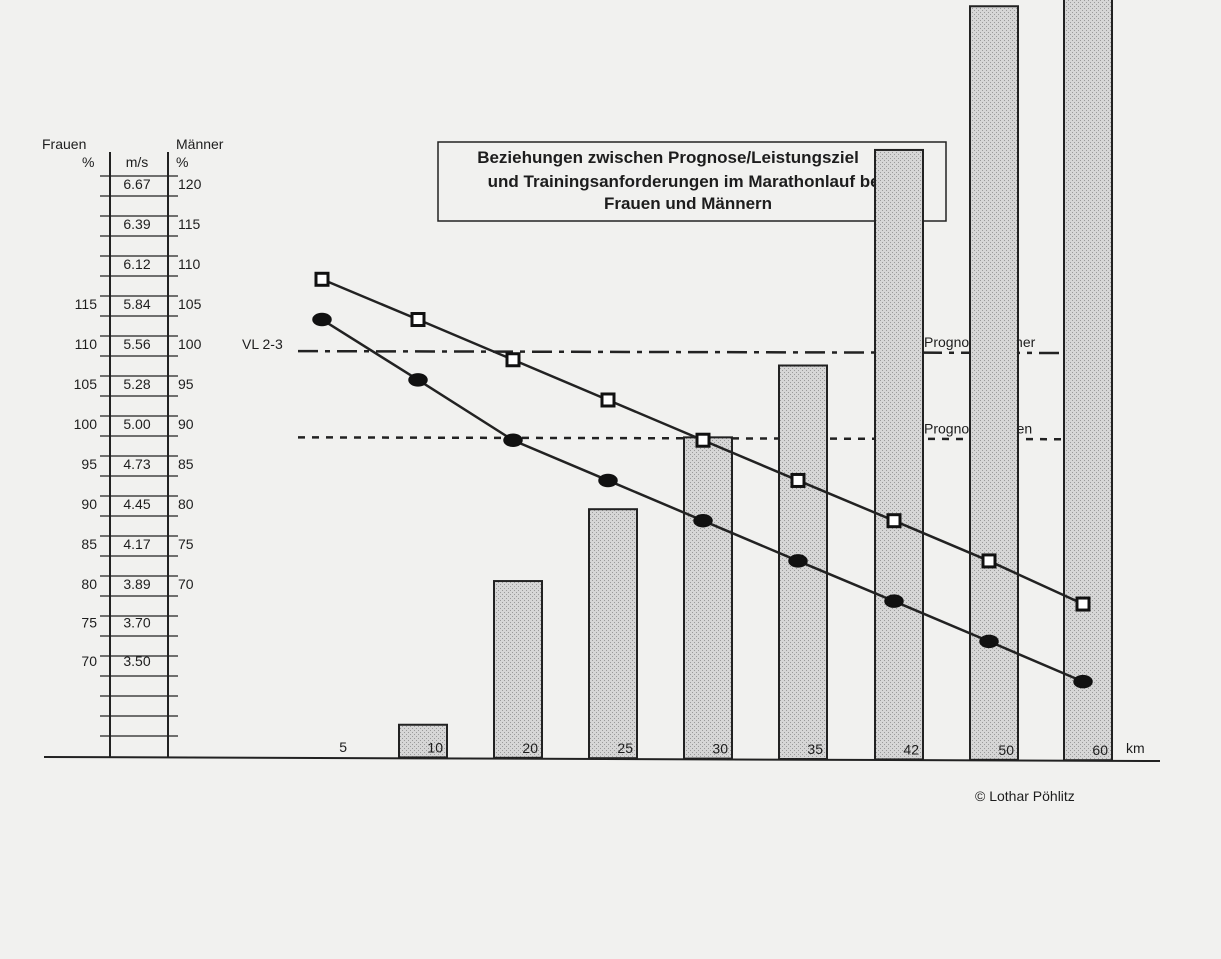 The height and width of the screenshot is (959, 1221). What do you see at coordinates (89, 623) in the screenshot?
I see `scale-frauen-label: 75` at bounding box center [89, 623].